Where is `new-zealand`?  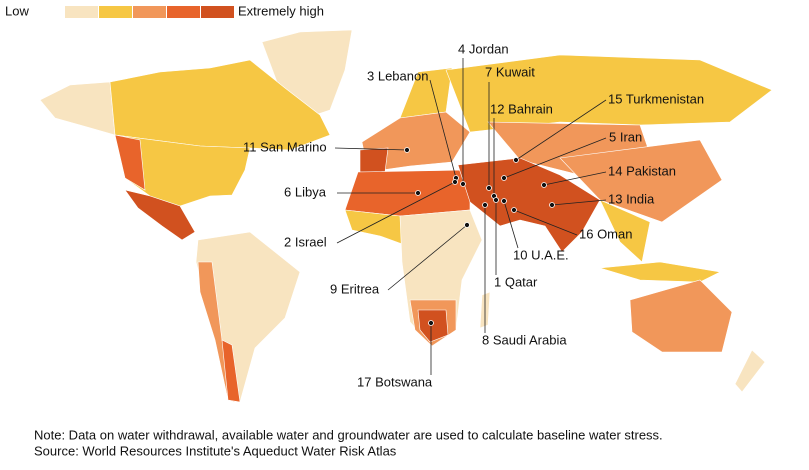
new-zealand is located at coordinates (750, 371).